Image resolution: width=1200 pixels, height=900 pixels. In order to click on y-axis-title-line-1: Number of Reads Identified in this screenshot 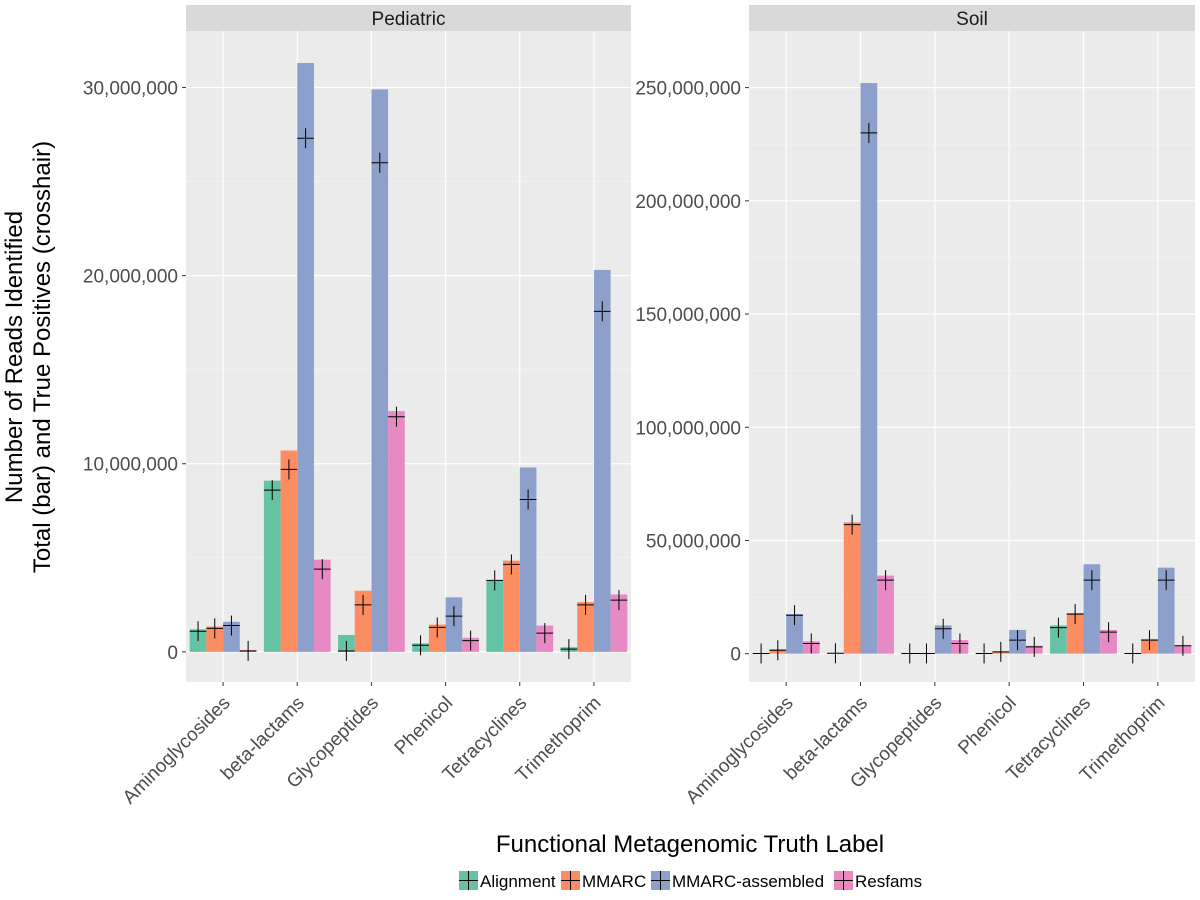, I will do `click(14, 357)`.